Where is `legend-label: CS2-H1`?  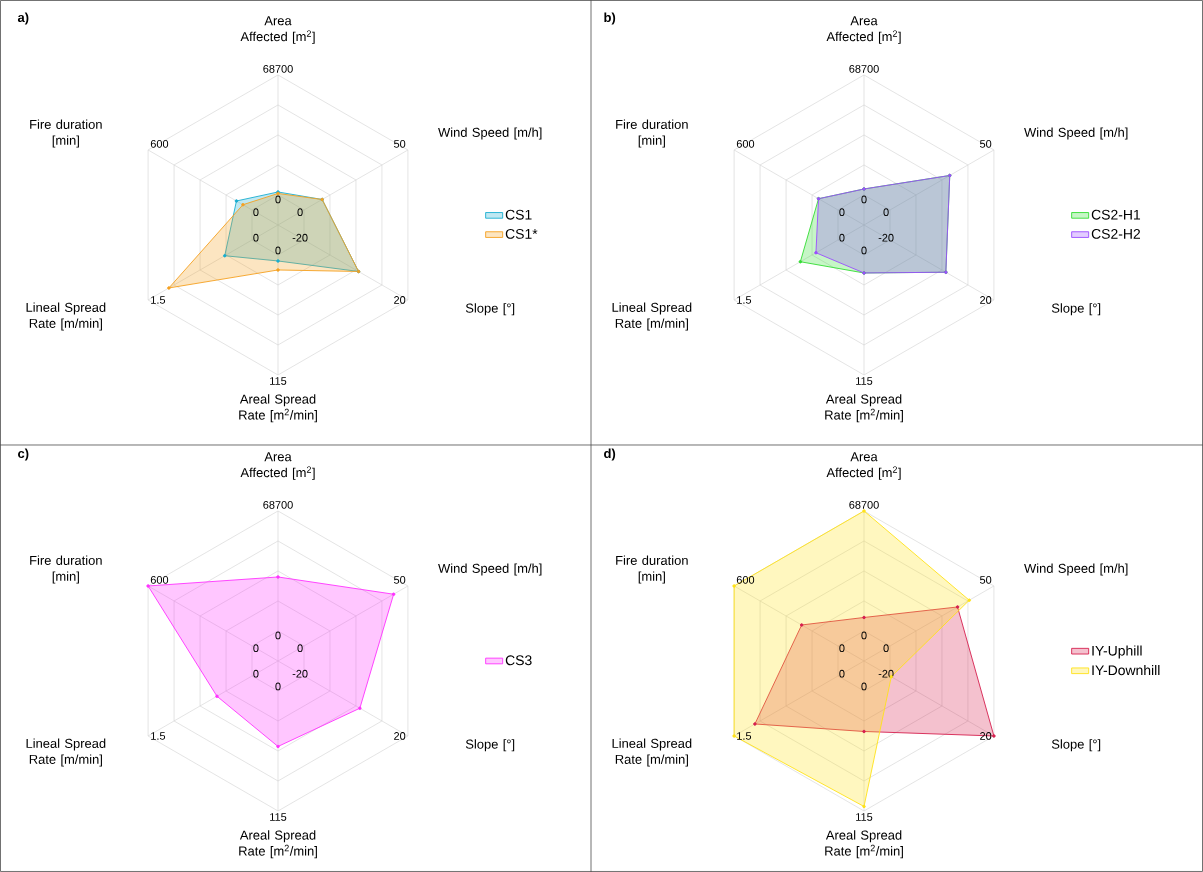 legend-label: CS2-H1 is located at coordinates (1116, 214).